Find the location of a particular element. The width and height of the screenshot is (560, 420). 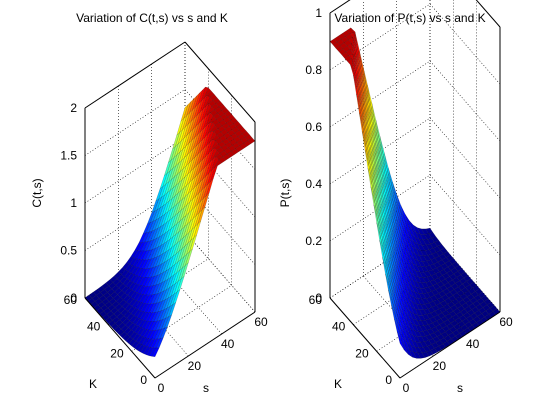

xlabel-p: s is located at coordinates (460, 388).